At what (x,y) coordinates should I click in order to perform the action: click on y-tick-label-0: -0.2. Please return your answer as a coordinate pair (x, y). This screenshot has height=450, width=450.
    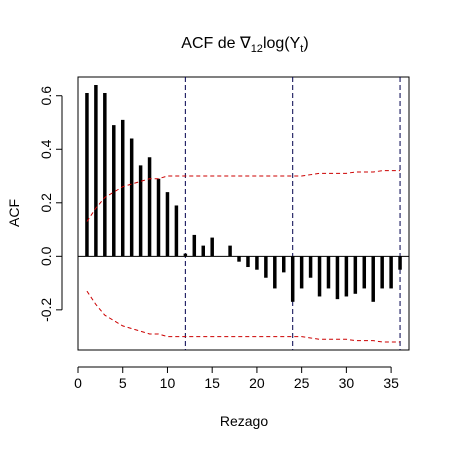
    Looking at the image, I should click on (46, 310).